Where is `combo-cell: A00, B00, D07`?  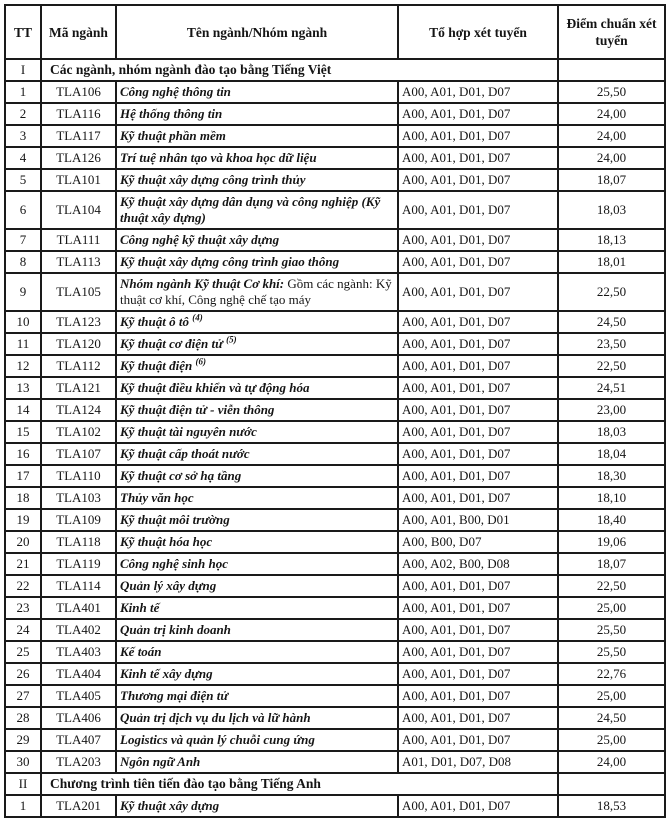 combo-cell: A00, B00, D07 is located at coordinates (478, 542).